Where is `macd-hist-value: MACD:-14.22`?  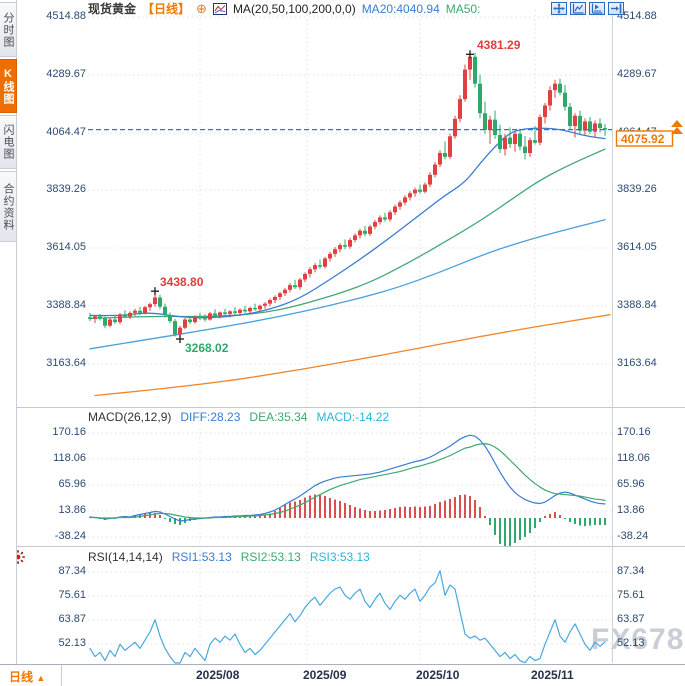 macd-hist-value: MACD:-14.22 is located at coordinates (353, 416).